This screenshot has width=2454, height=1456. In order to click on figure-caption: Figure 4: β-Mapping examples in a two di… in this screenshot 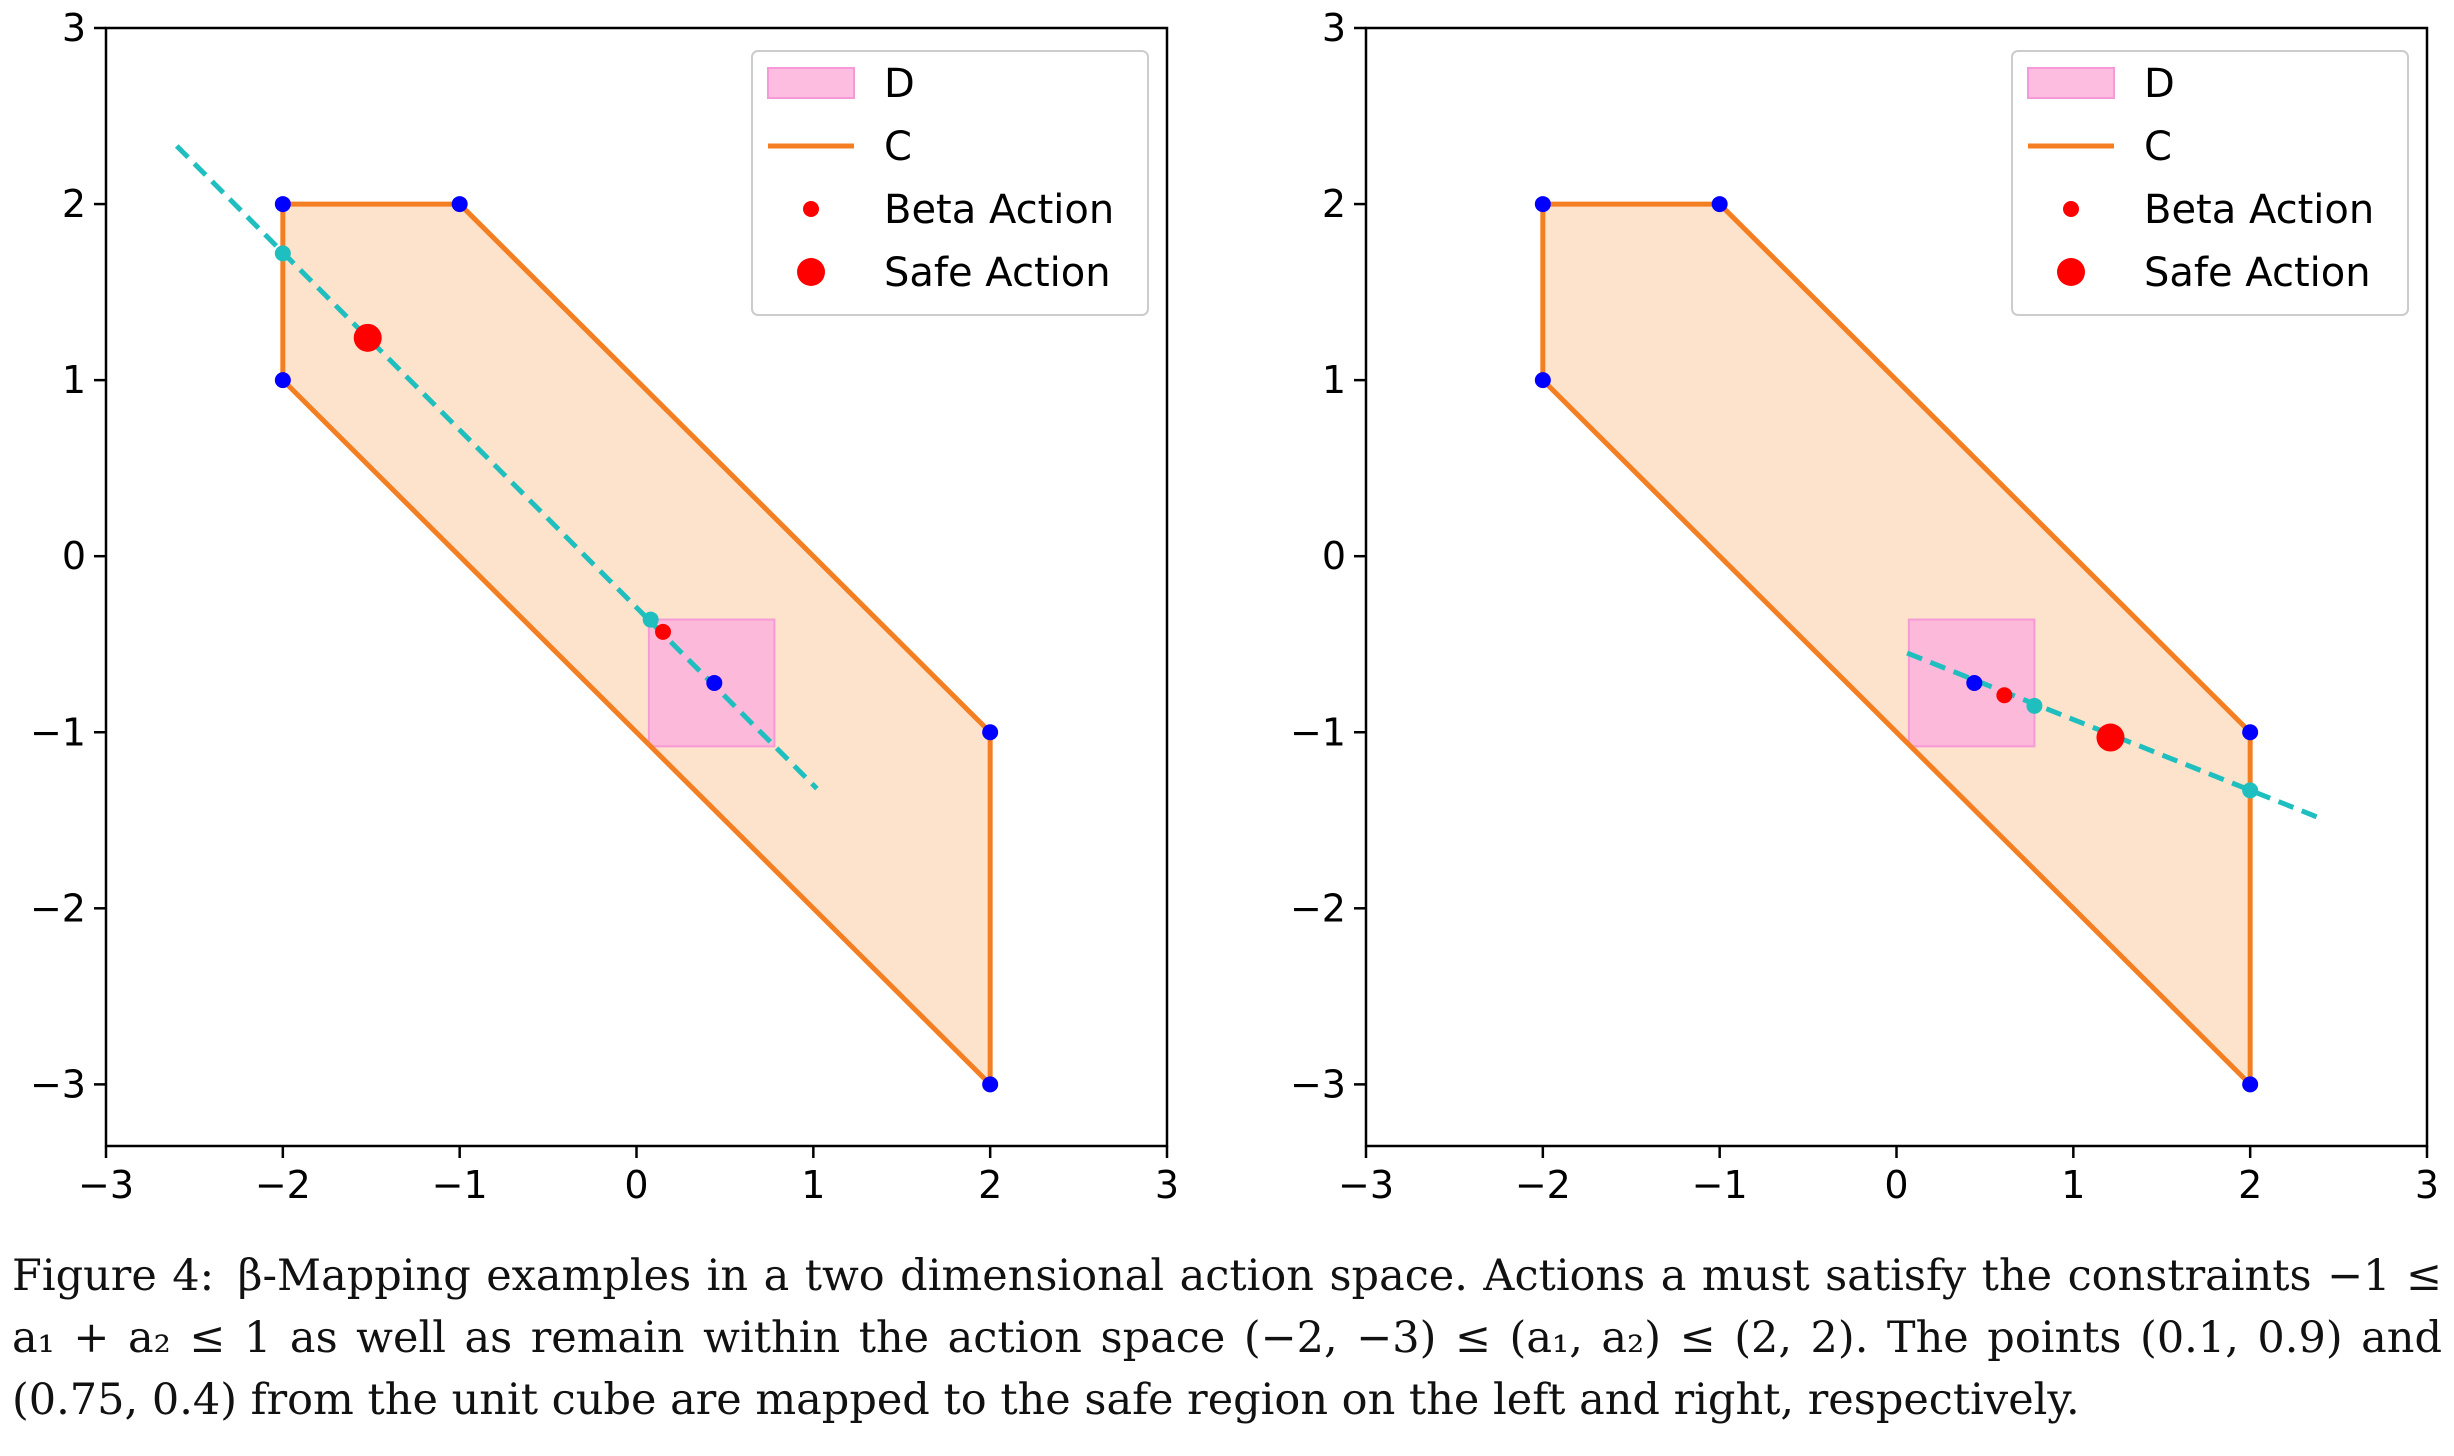, I will do `click(1227, 1338)`.